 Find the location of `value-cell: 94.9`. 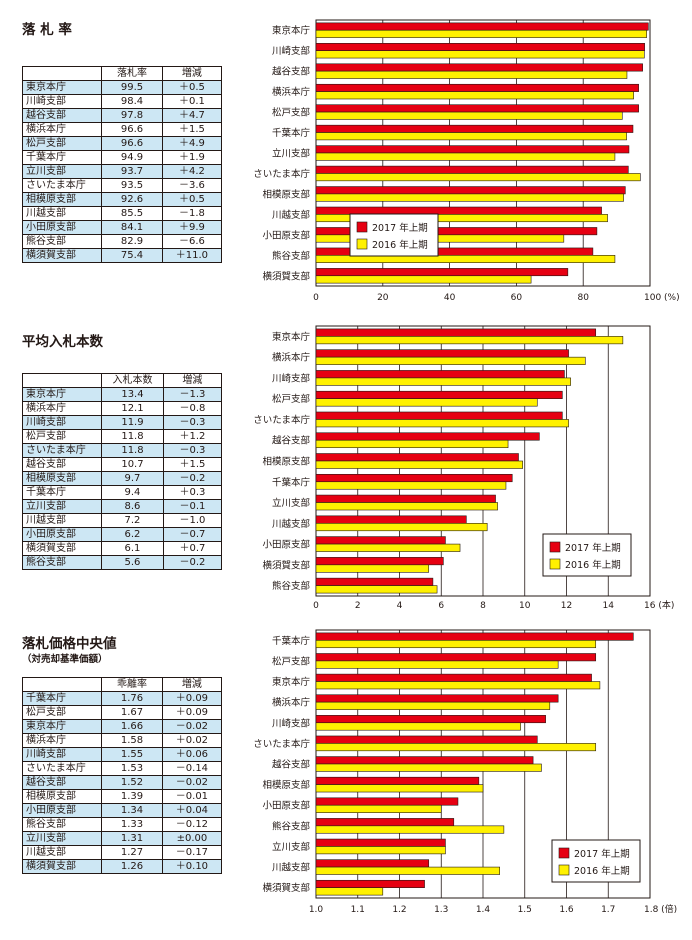

value-cell: 94.9 is located at coordinates (132, 157).